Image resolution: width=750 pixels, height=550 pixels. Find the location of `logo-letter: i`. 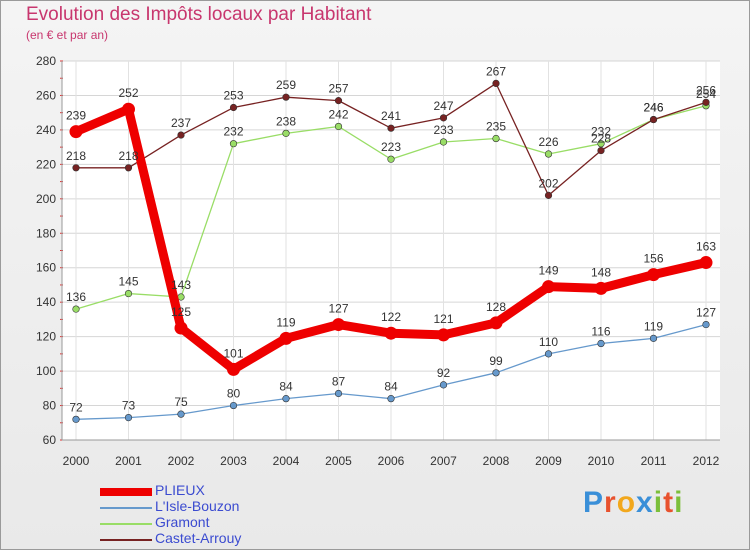

logo-letter: i is located at coordinates (658, 502).